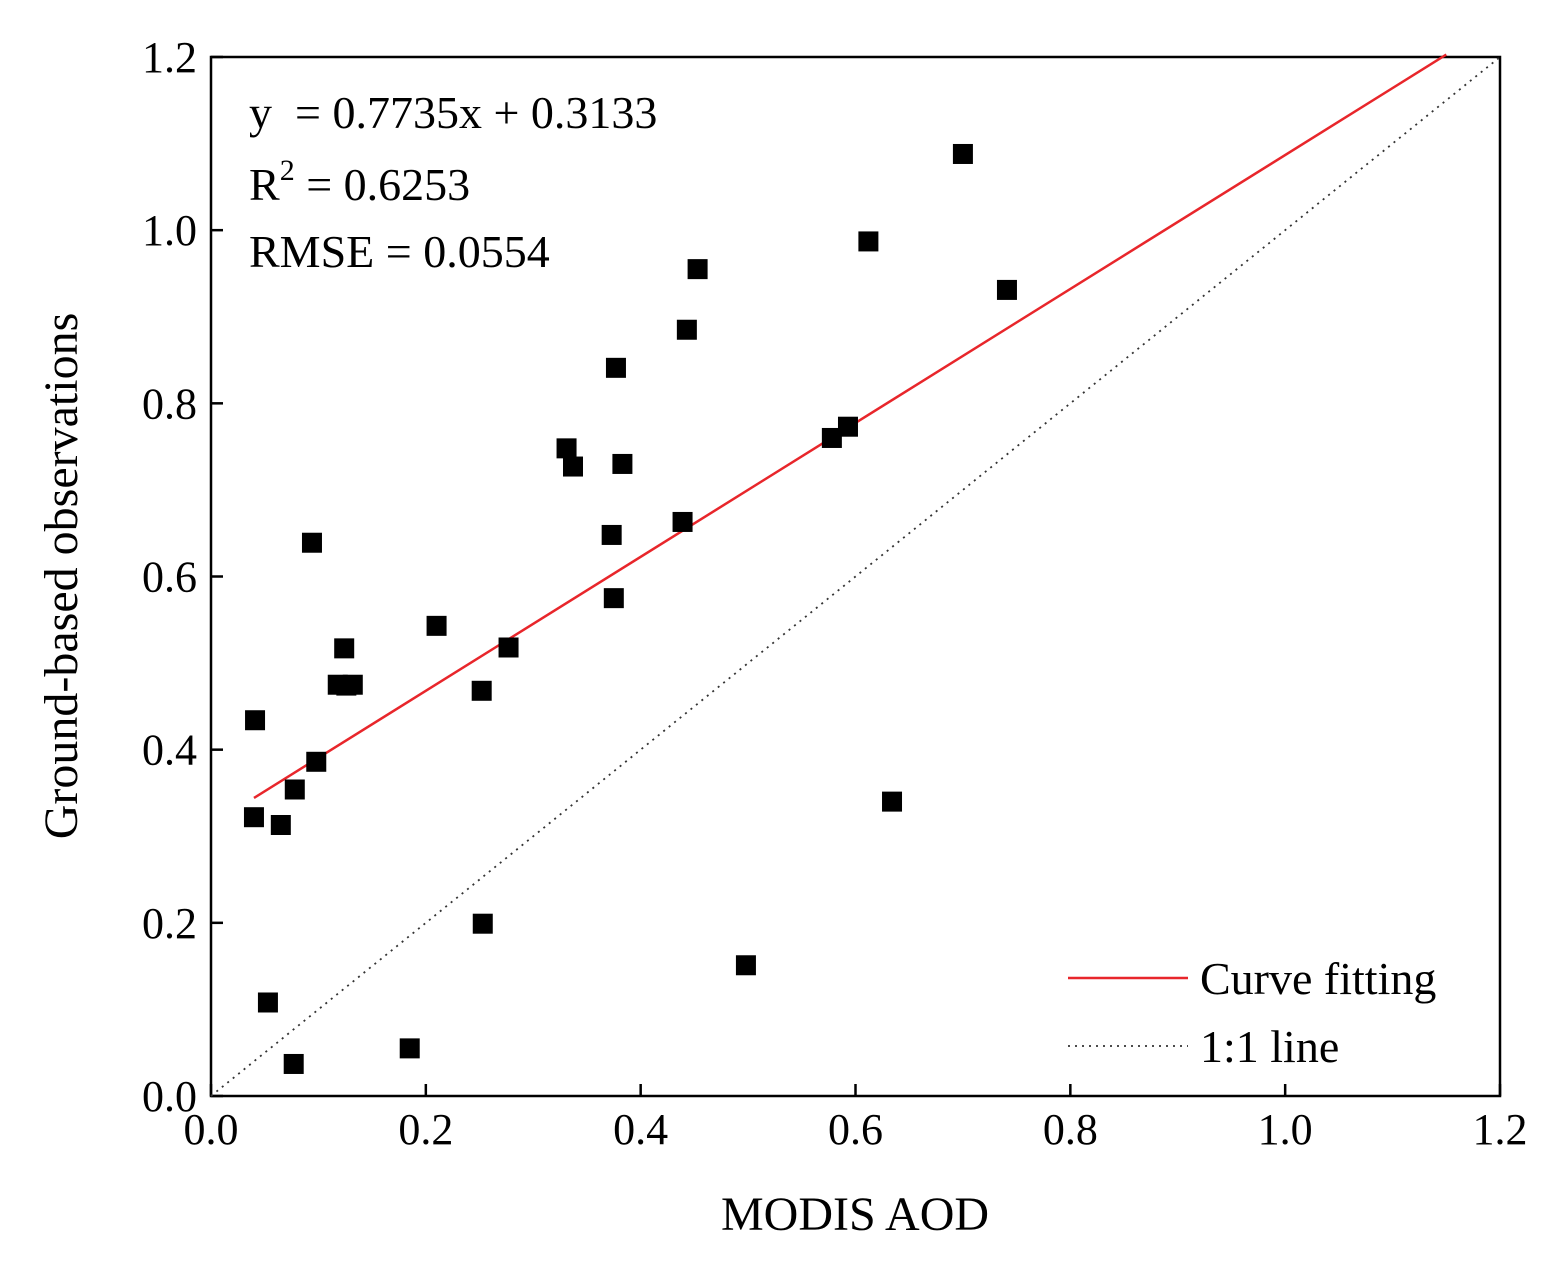 Image resolution: width=1557 pixels, height=1263 pixels. I want to click on x-tick-label: 0.0, so click(211, 1129).